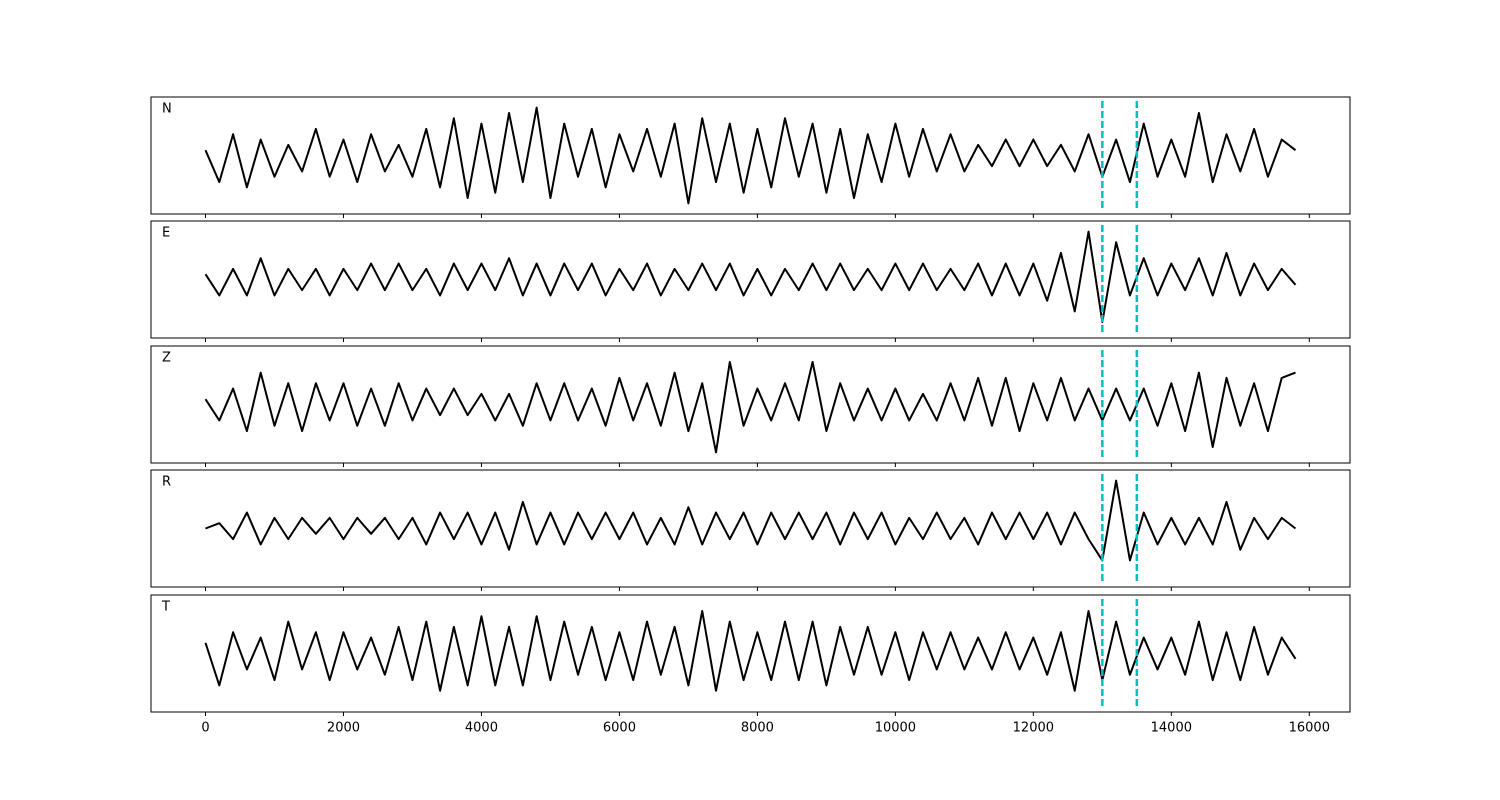 The width and height of the screenshot is (1500, 800). What do you see at coordinates (205, 728) in the screenshot?
I see `x-tick-label: 0` at bounding box center [205, 728].